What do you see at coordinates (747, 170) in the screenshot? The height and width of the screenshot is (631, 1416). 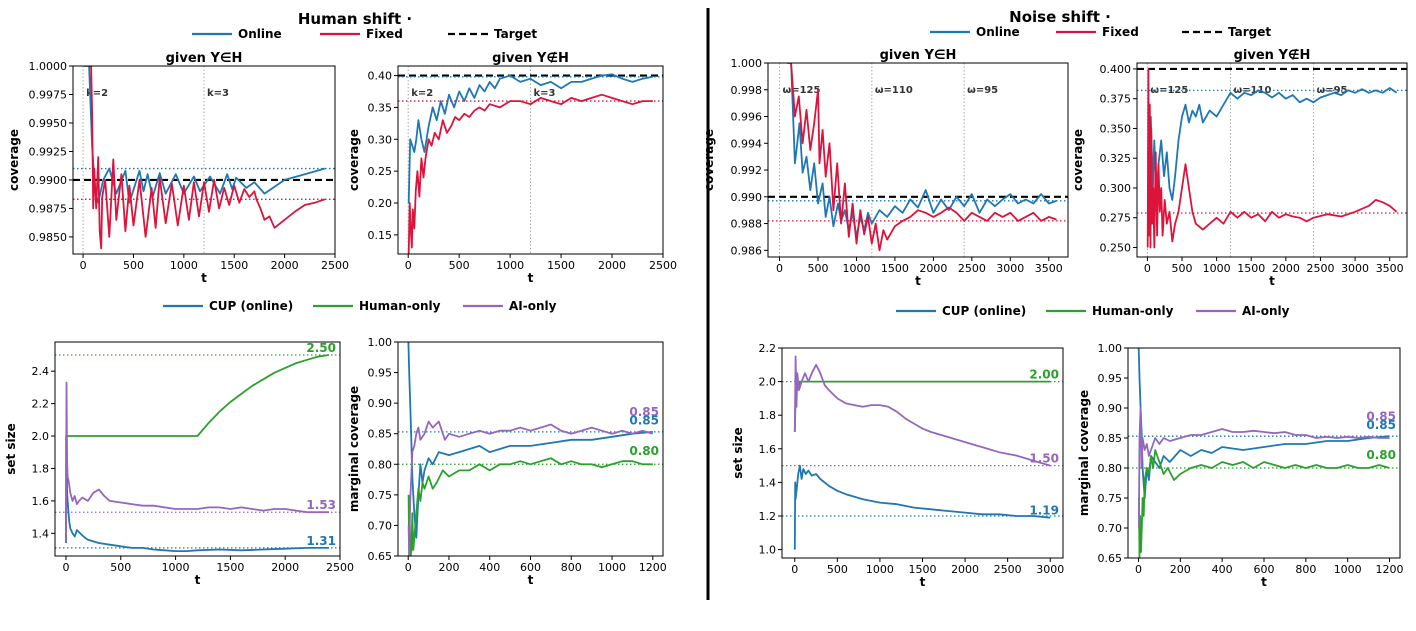 I see `y-tick-label: 0.992` at bounding box center [747, 170].